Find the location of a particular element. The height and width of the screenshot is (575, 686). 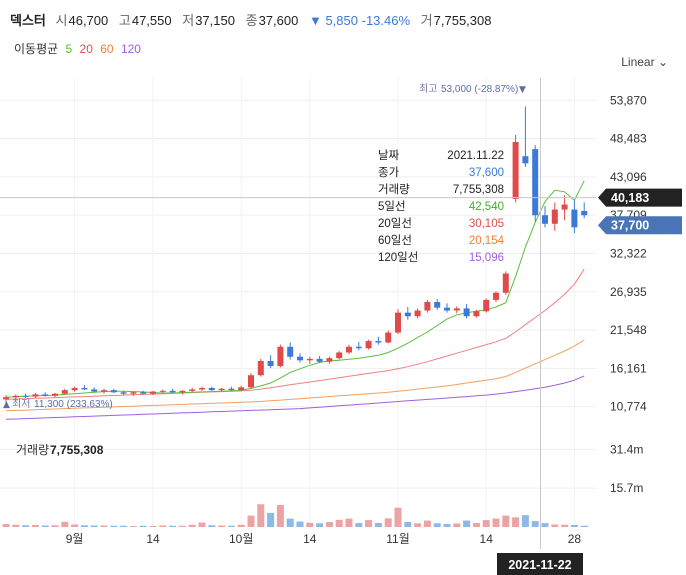

volume-label: 거 is located at coordinates (426, 20).